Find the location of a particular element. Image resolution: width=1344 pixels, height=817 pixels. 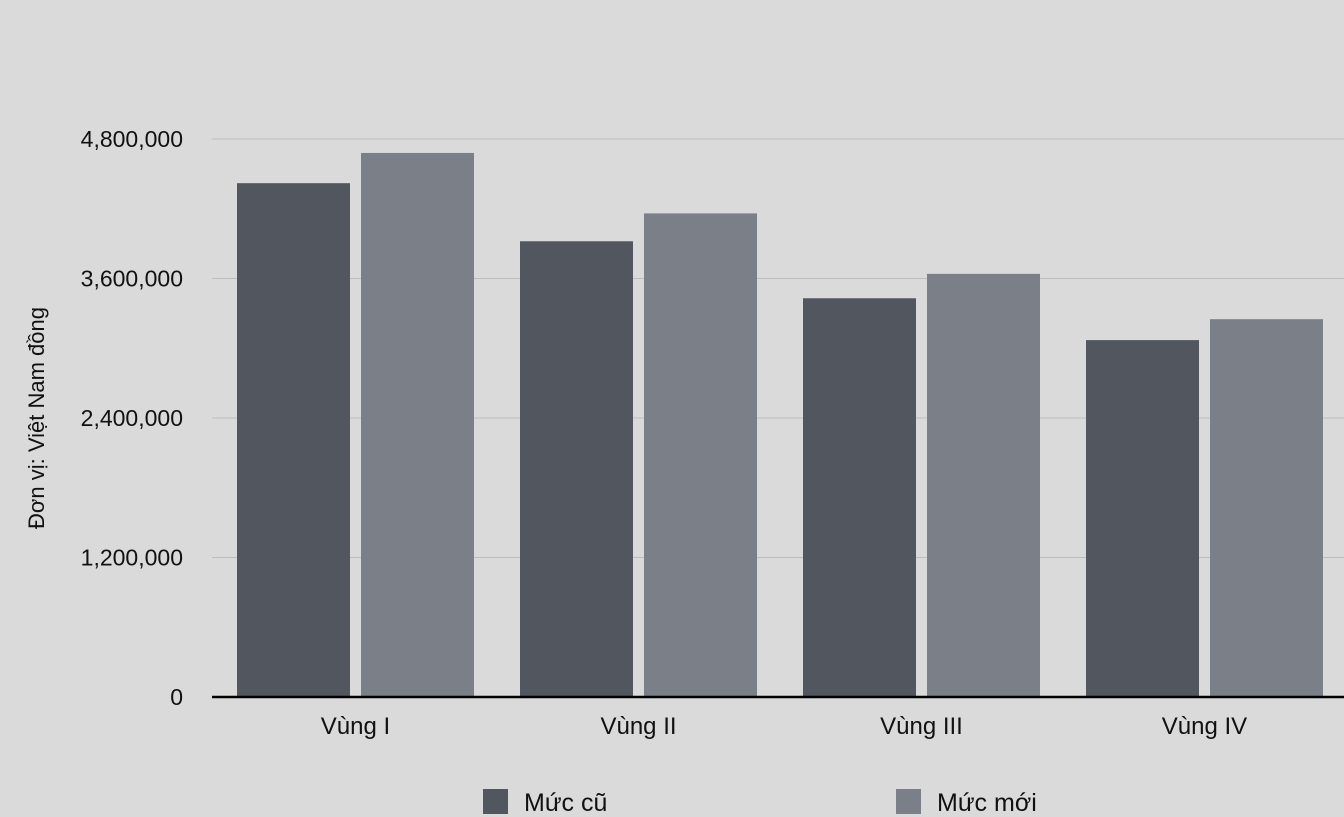

legend: Mức cũ Mức mới is located at coordinates (760, 803).